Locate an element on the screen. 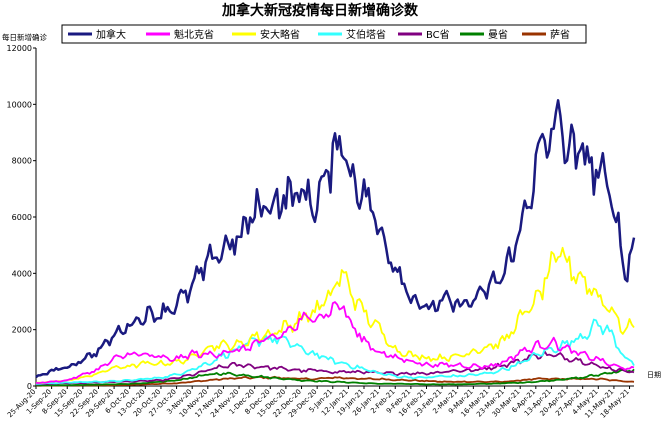 The image size is (670, 433). legend: 加拿大 魁北克省 安大略省 艾伯塔省 BC省 曼省 萨省 is located at coordinates (324, 34).